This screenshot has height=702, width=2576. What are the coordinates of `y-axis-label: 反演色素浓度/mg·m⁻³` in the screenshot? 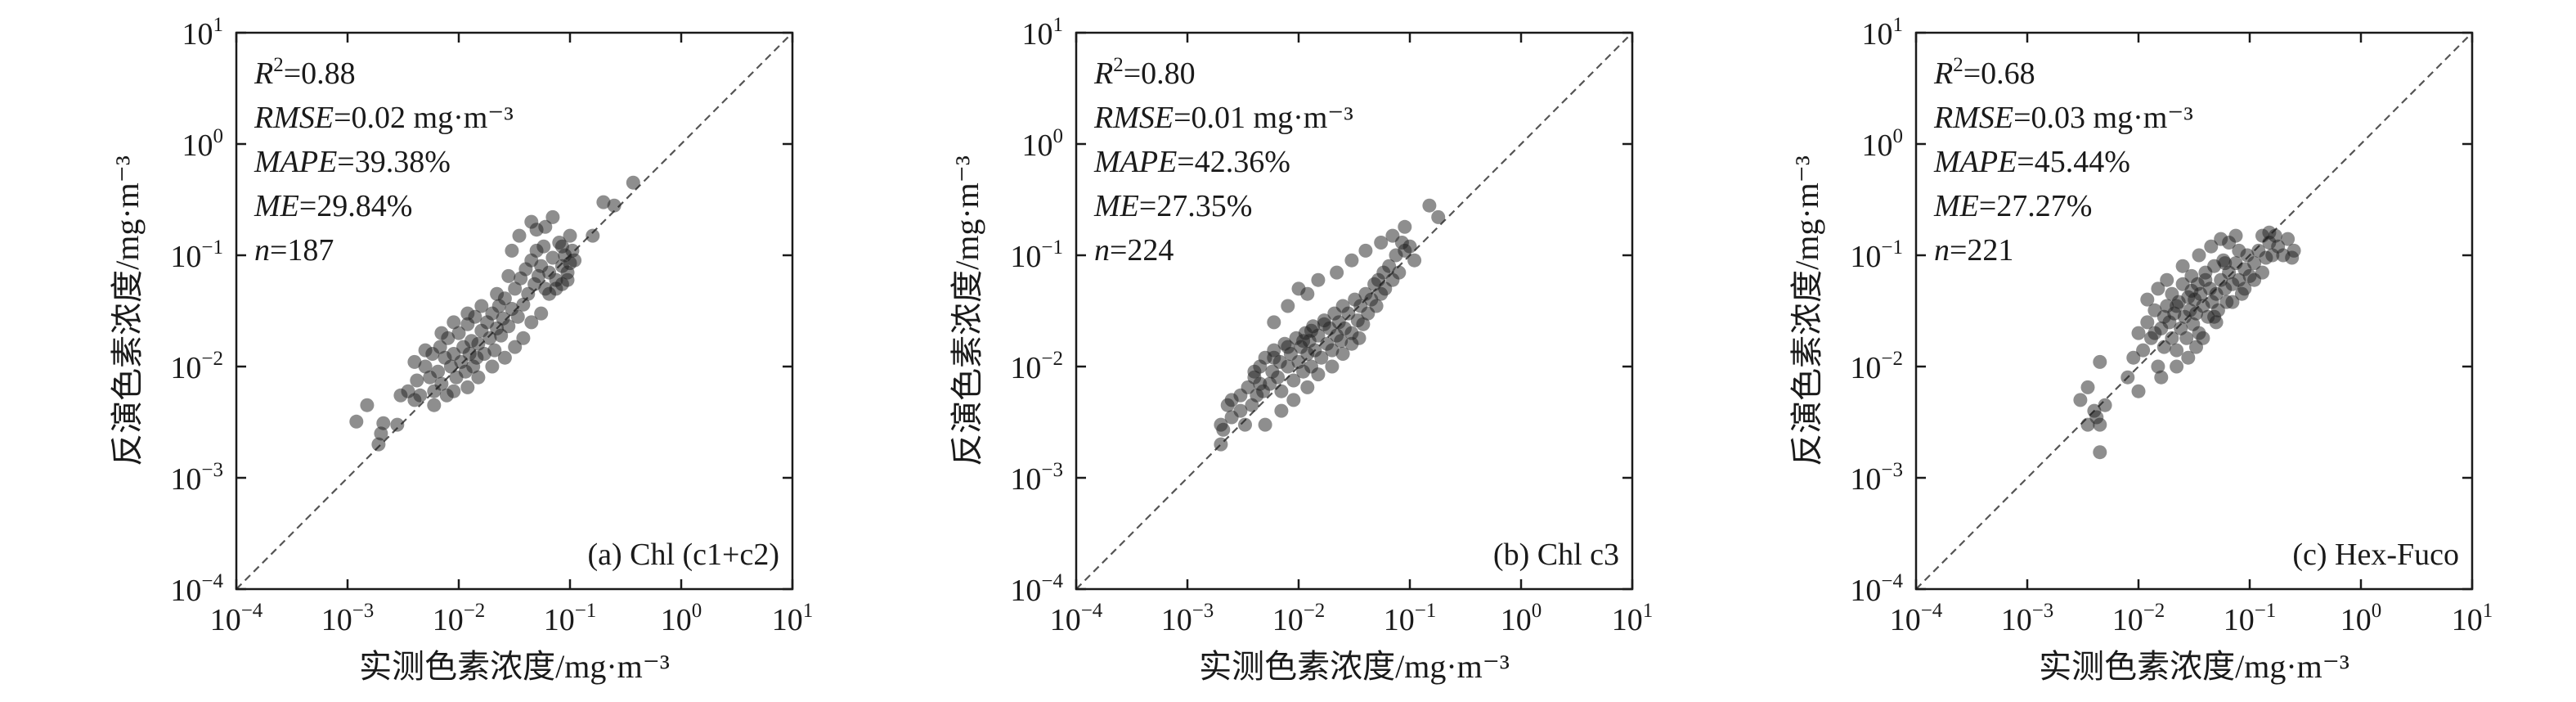 It's located at (1806, 311).